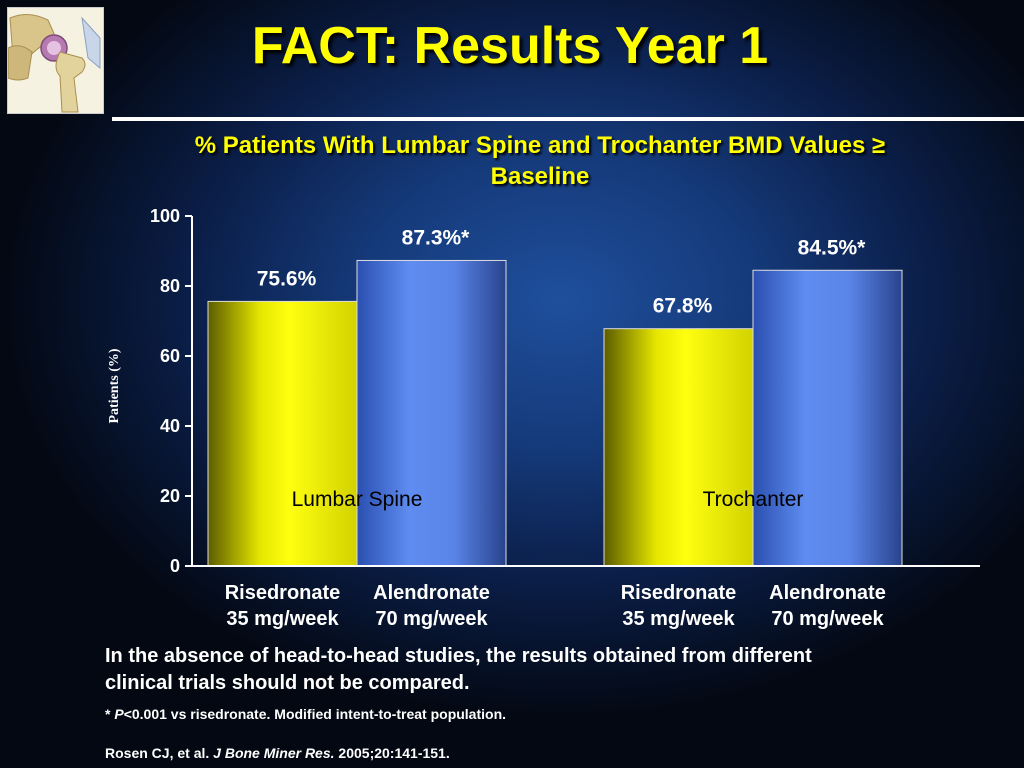 This screenshot has height=768, width=1024. I want to click on title-divider, so click(568, 119).